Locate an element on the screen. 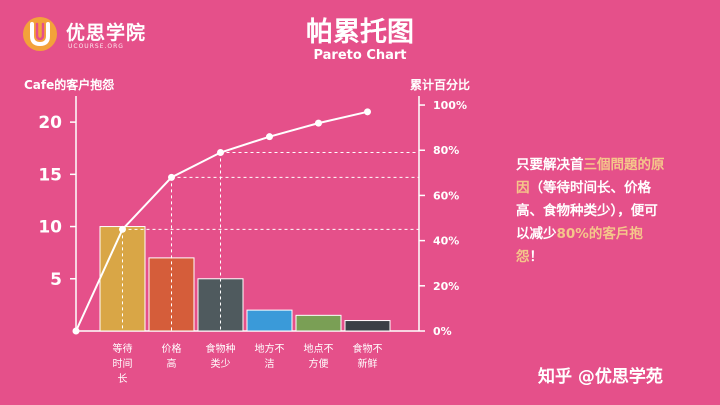  watermark: 知乎 @优思学苑 is located at coordinates (600, 377).